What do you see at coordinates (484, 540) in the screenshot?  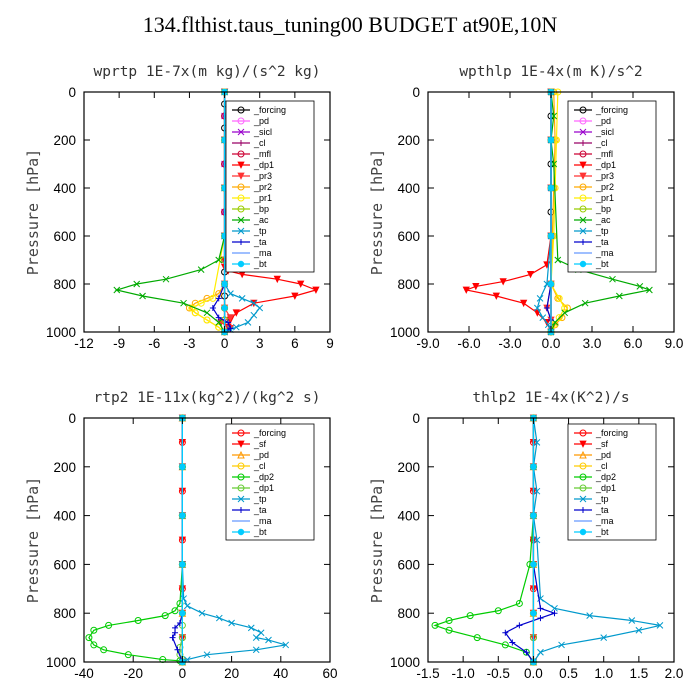 I see `series-dp2` at bounding box center [484, 540].